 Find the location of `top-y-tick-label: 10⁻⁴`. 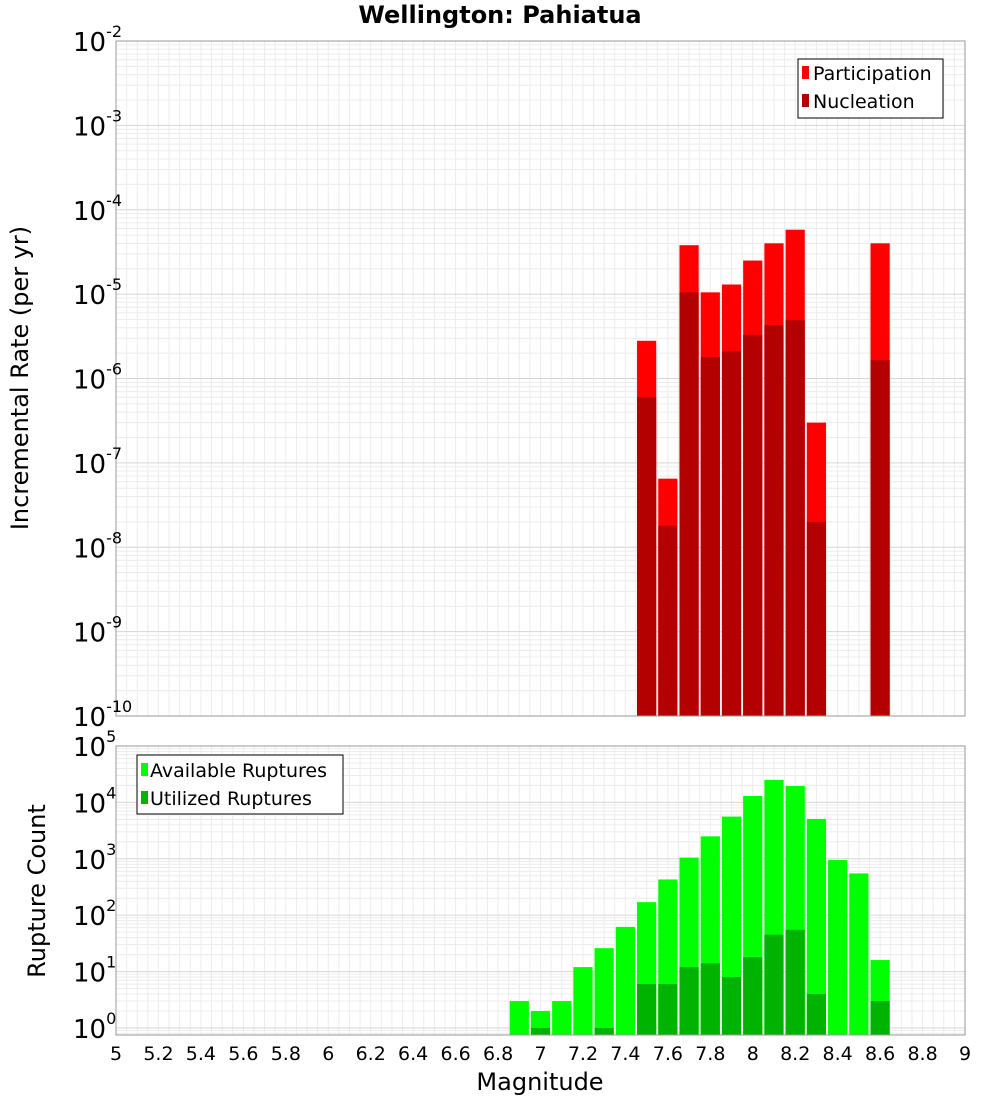

top-y-tick-label: 10⁻⁴ is located at coordinates (97, 209).